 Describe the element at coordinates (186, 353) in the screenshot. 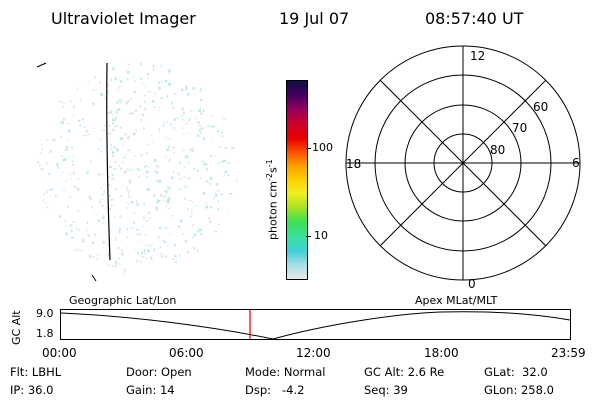

I see `x-tick-0600: 06:00` at that location.